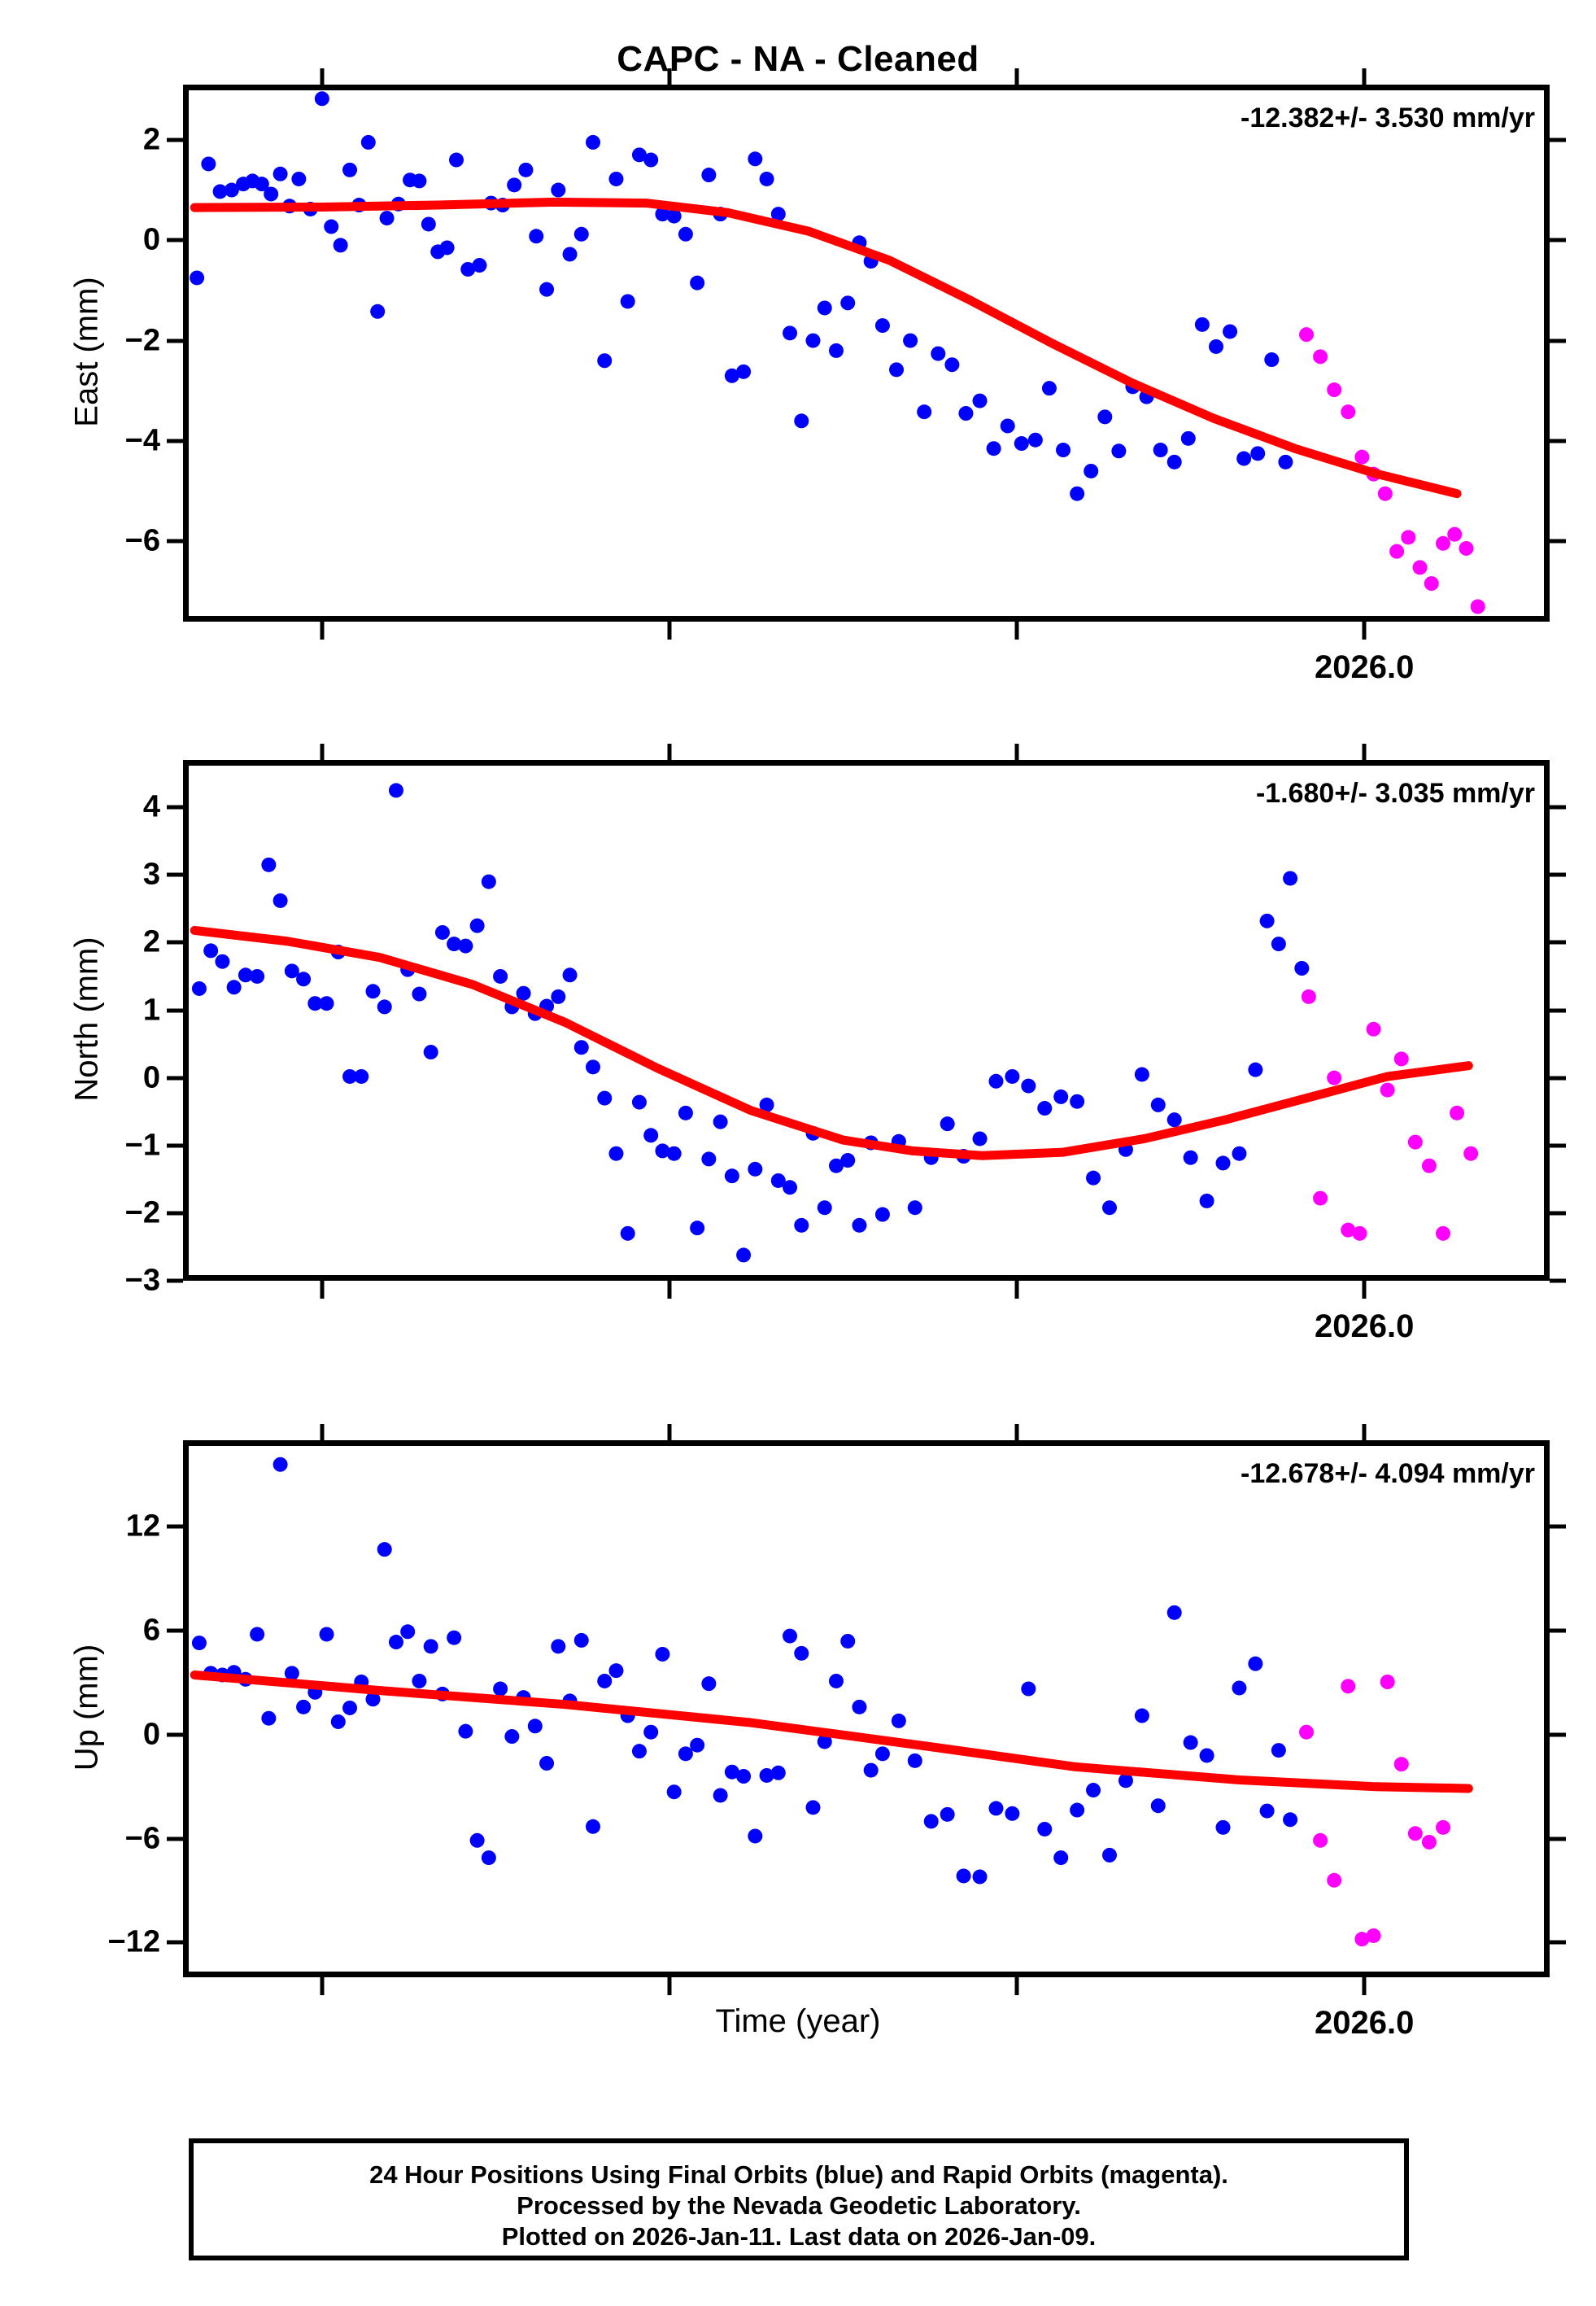  Describe the element at coordinates (151, 1630) in the screenshot. I see `y-tick-label-up-1: 6` at that location.